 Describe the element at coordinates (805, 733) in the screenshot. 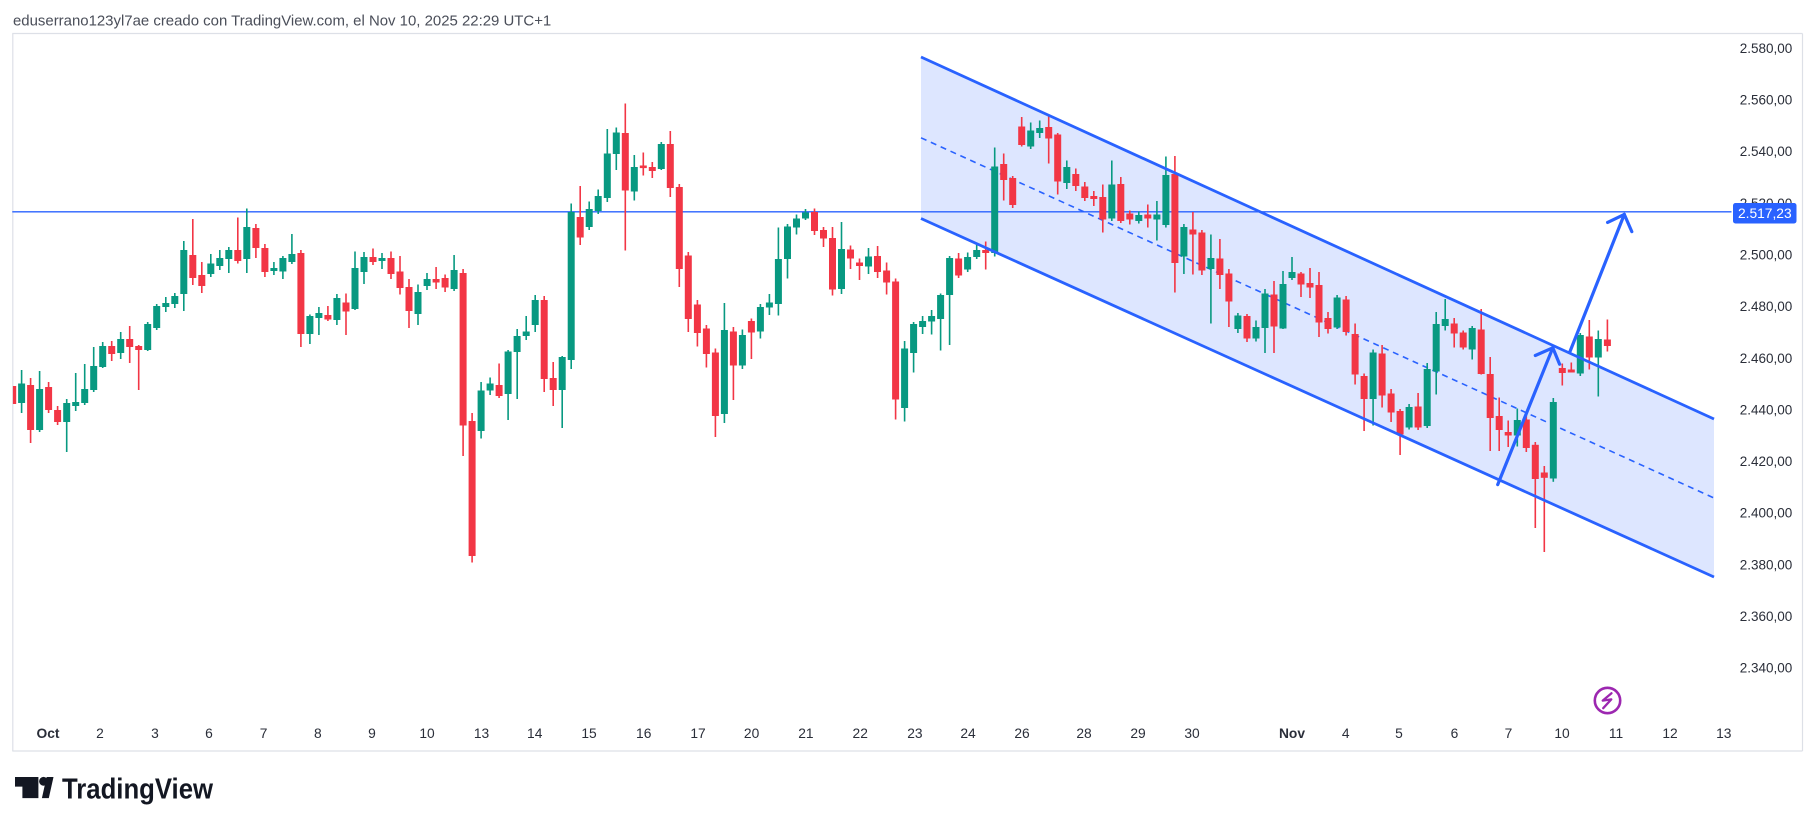

I see `svg-text: 21` at that location.